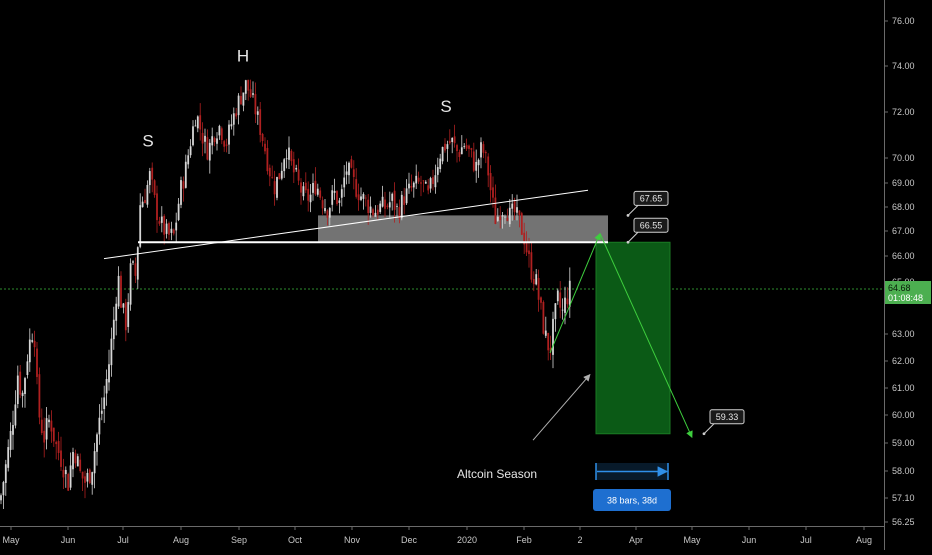 The height and width of the screenshot is (555, 932). What do you see at coordinates (561, 407) in the screenshot?
I see `annotation-arrow` at bounding box center [561, 407].